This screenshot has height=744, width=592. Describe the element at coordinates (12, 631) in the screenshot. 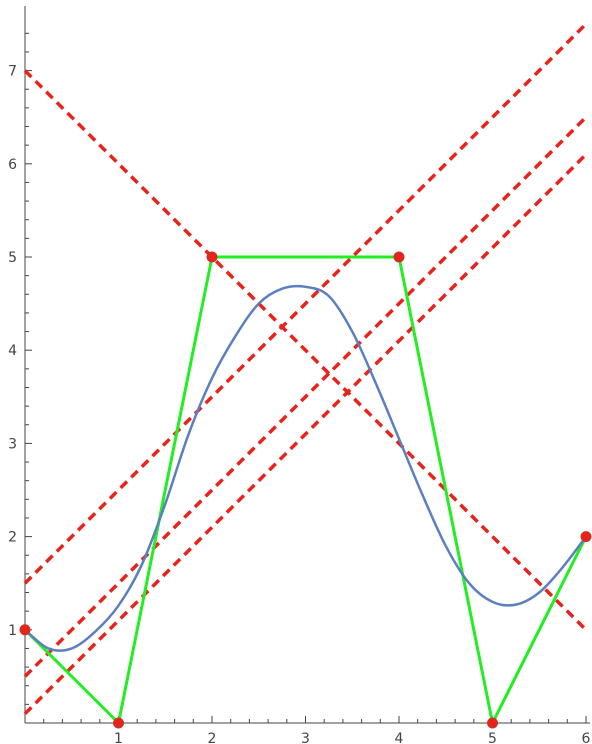

I see `y-tick-label: 1` at that location.